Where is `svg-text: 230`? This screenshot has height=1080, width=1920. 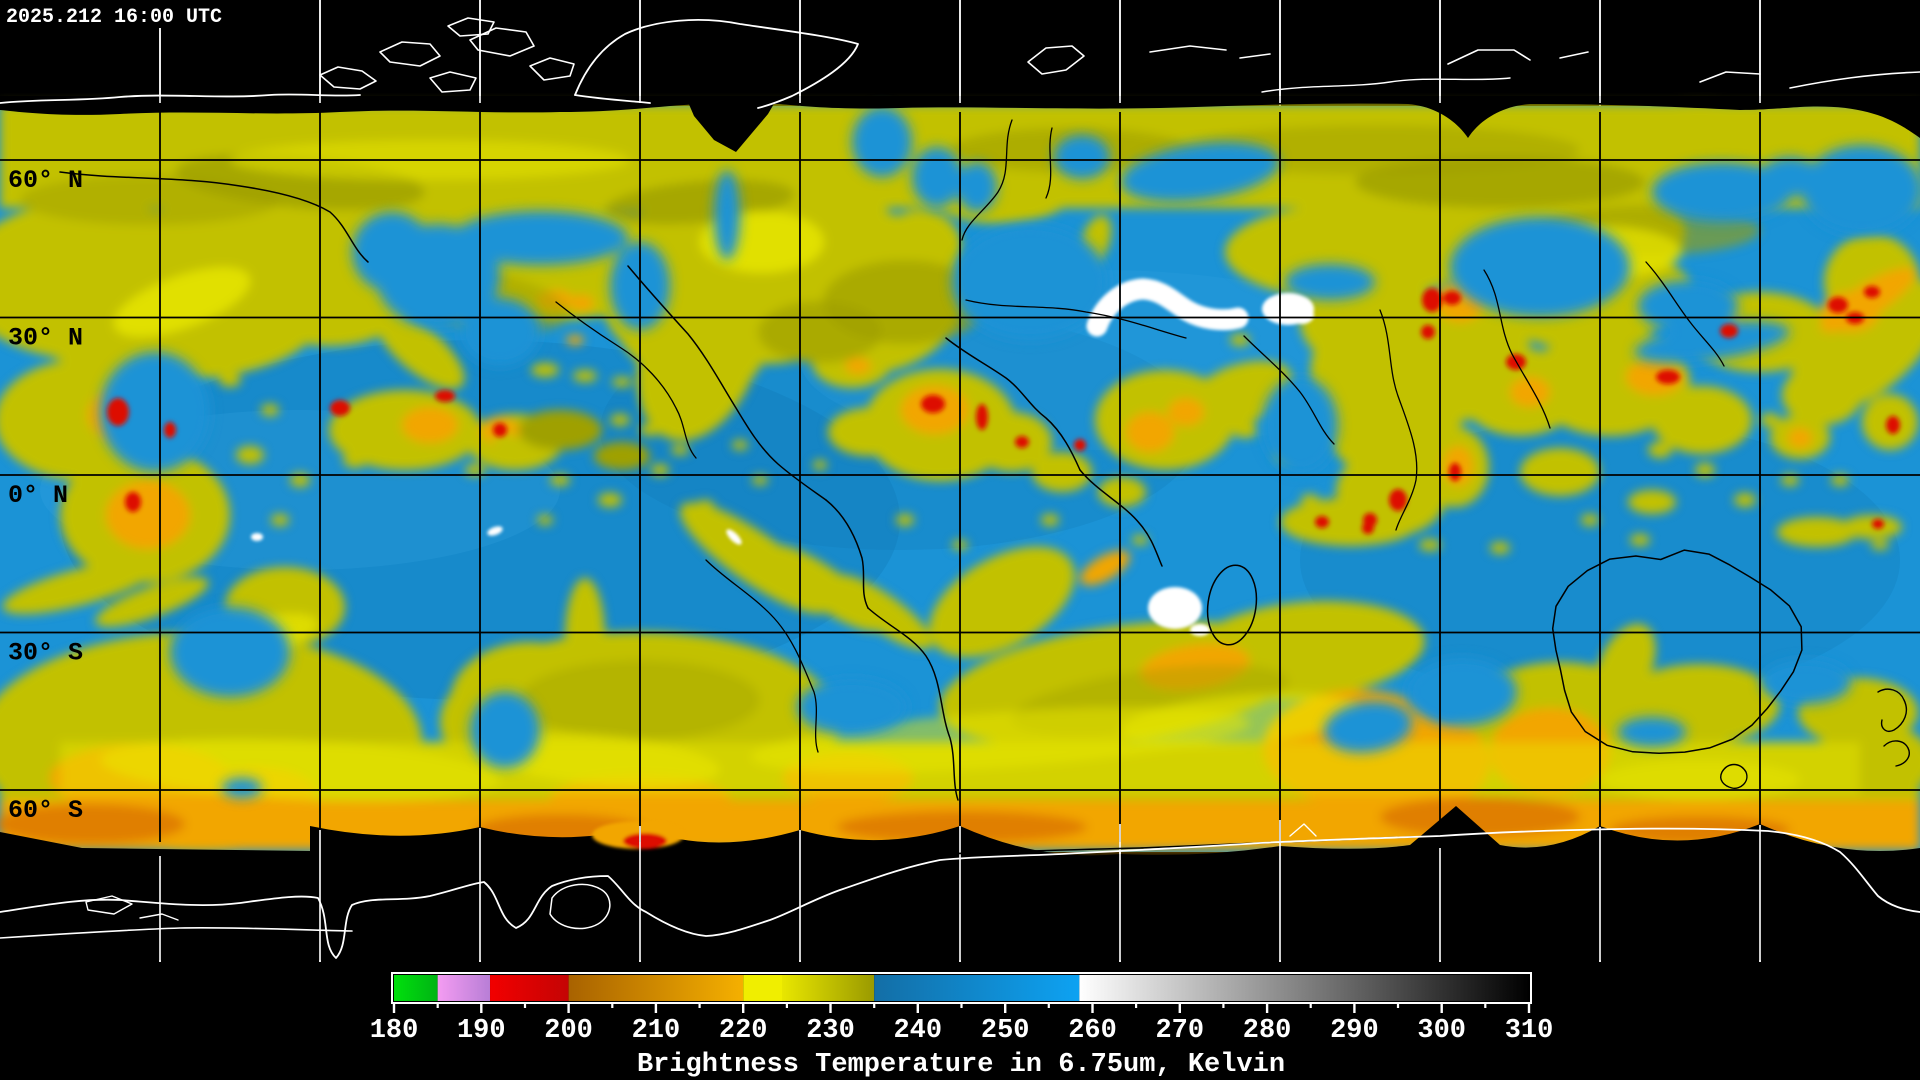
svg-text: 230 is located at coordinates (830, 1031).